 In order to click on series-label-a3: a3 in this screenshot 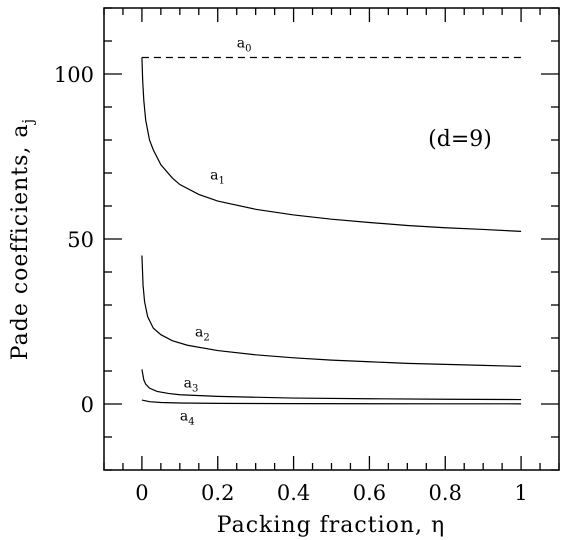, I will do `click(191, 385)`.